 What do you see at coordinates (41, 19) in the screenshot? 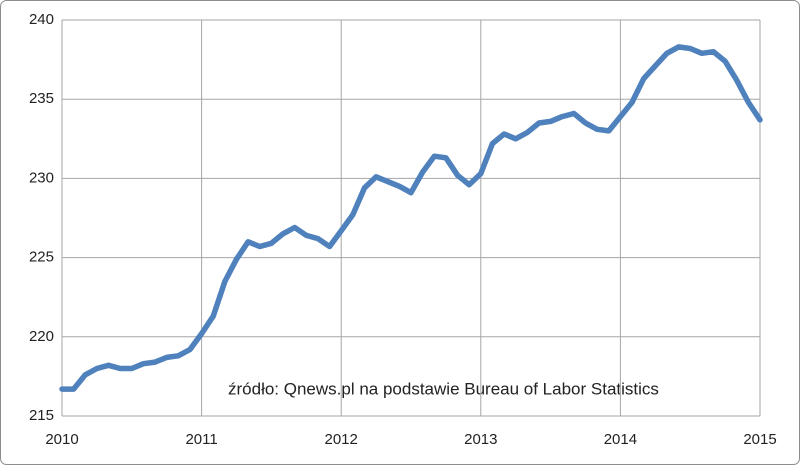
I see `y-tick-label: 240` at bounding box center [41, 19].